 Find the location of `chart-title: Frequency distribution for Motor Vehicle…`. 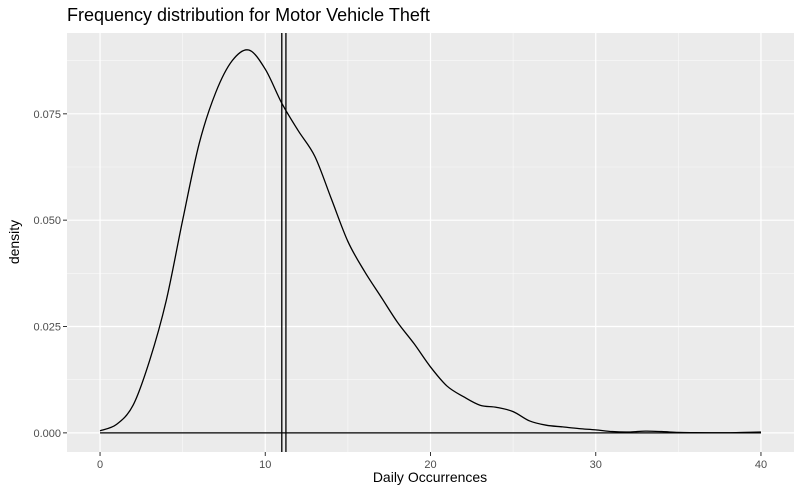

chart-title: Frequency distribution for Motor Vehicle… is located at coordinates (248, 15).